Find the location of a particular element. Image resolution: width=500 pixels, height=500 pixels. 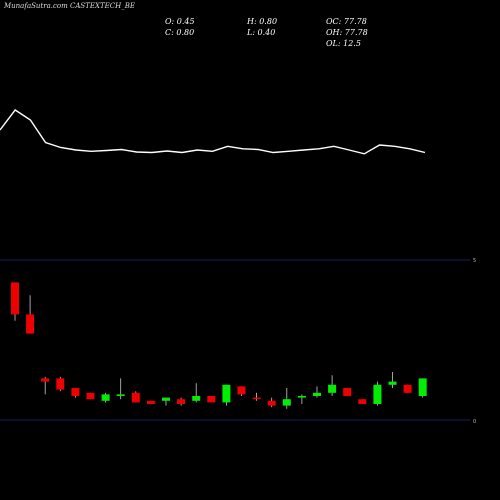

high-value: H: 0.80 is located at coordinates (262, 21).